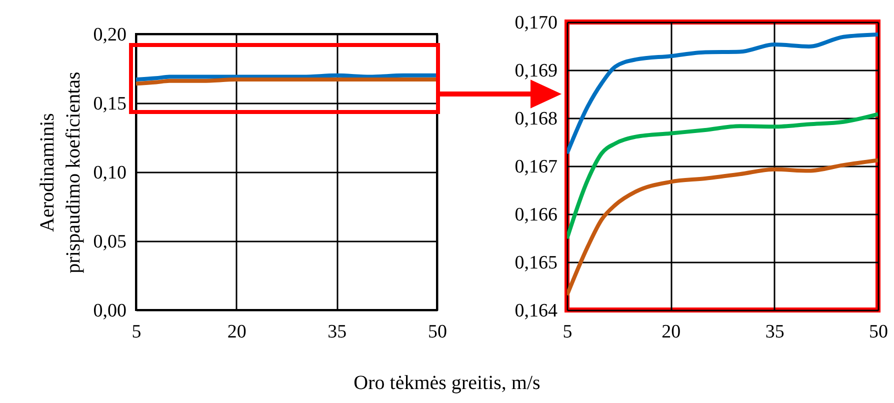  Describe the element at coordinates (536, 167) in the screenshot. I see `y-tick-label: 0,167` at that location.